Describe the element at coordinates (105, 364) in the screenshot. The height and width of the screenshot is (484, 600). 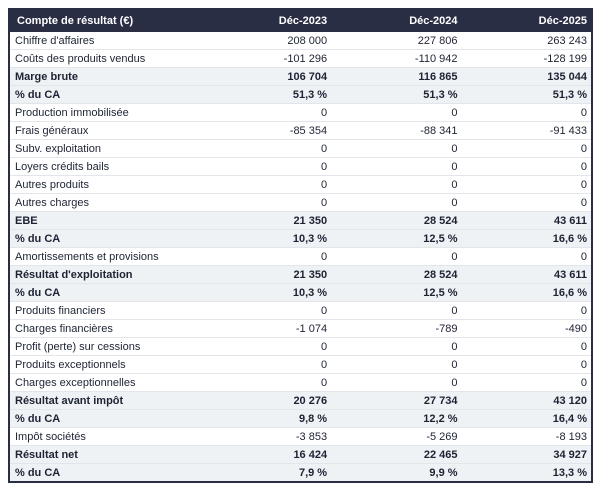
I see `row-label: Produits exceptionnels` at that location.